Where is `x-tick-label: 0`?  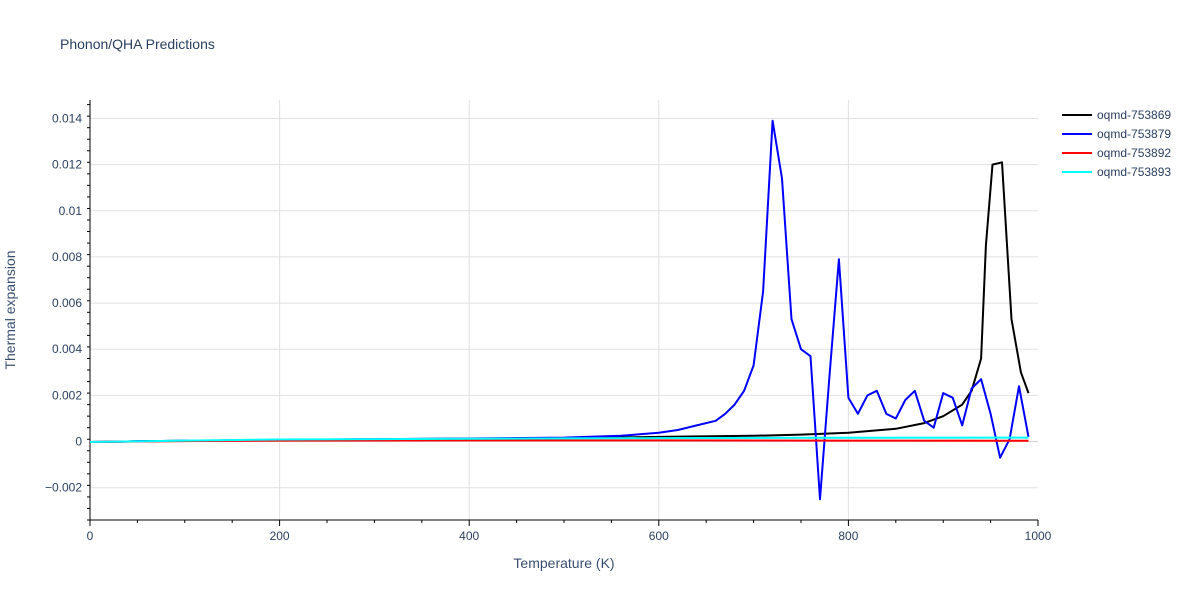 x-tick-label: 0 is located at coordinates (90, 536).